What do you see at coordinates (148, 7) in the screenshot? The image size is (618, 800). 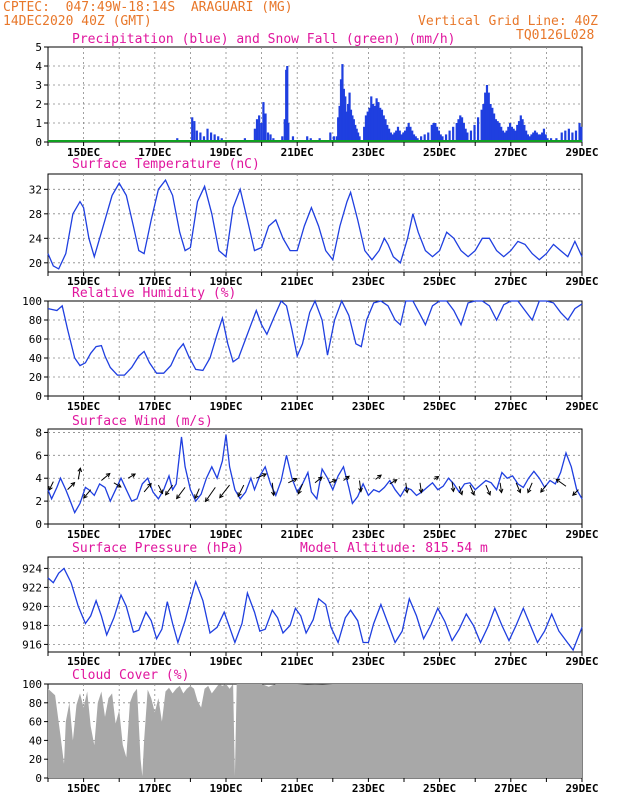 I see `station-title: CPTEC: 047:49W-18:14S ARAGUARI (MG)` at bounding box center [148, 7].